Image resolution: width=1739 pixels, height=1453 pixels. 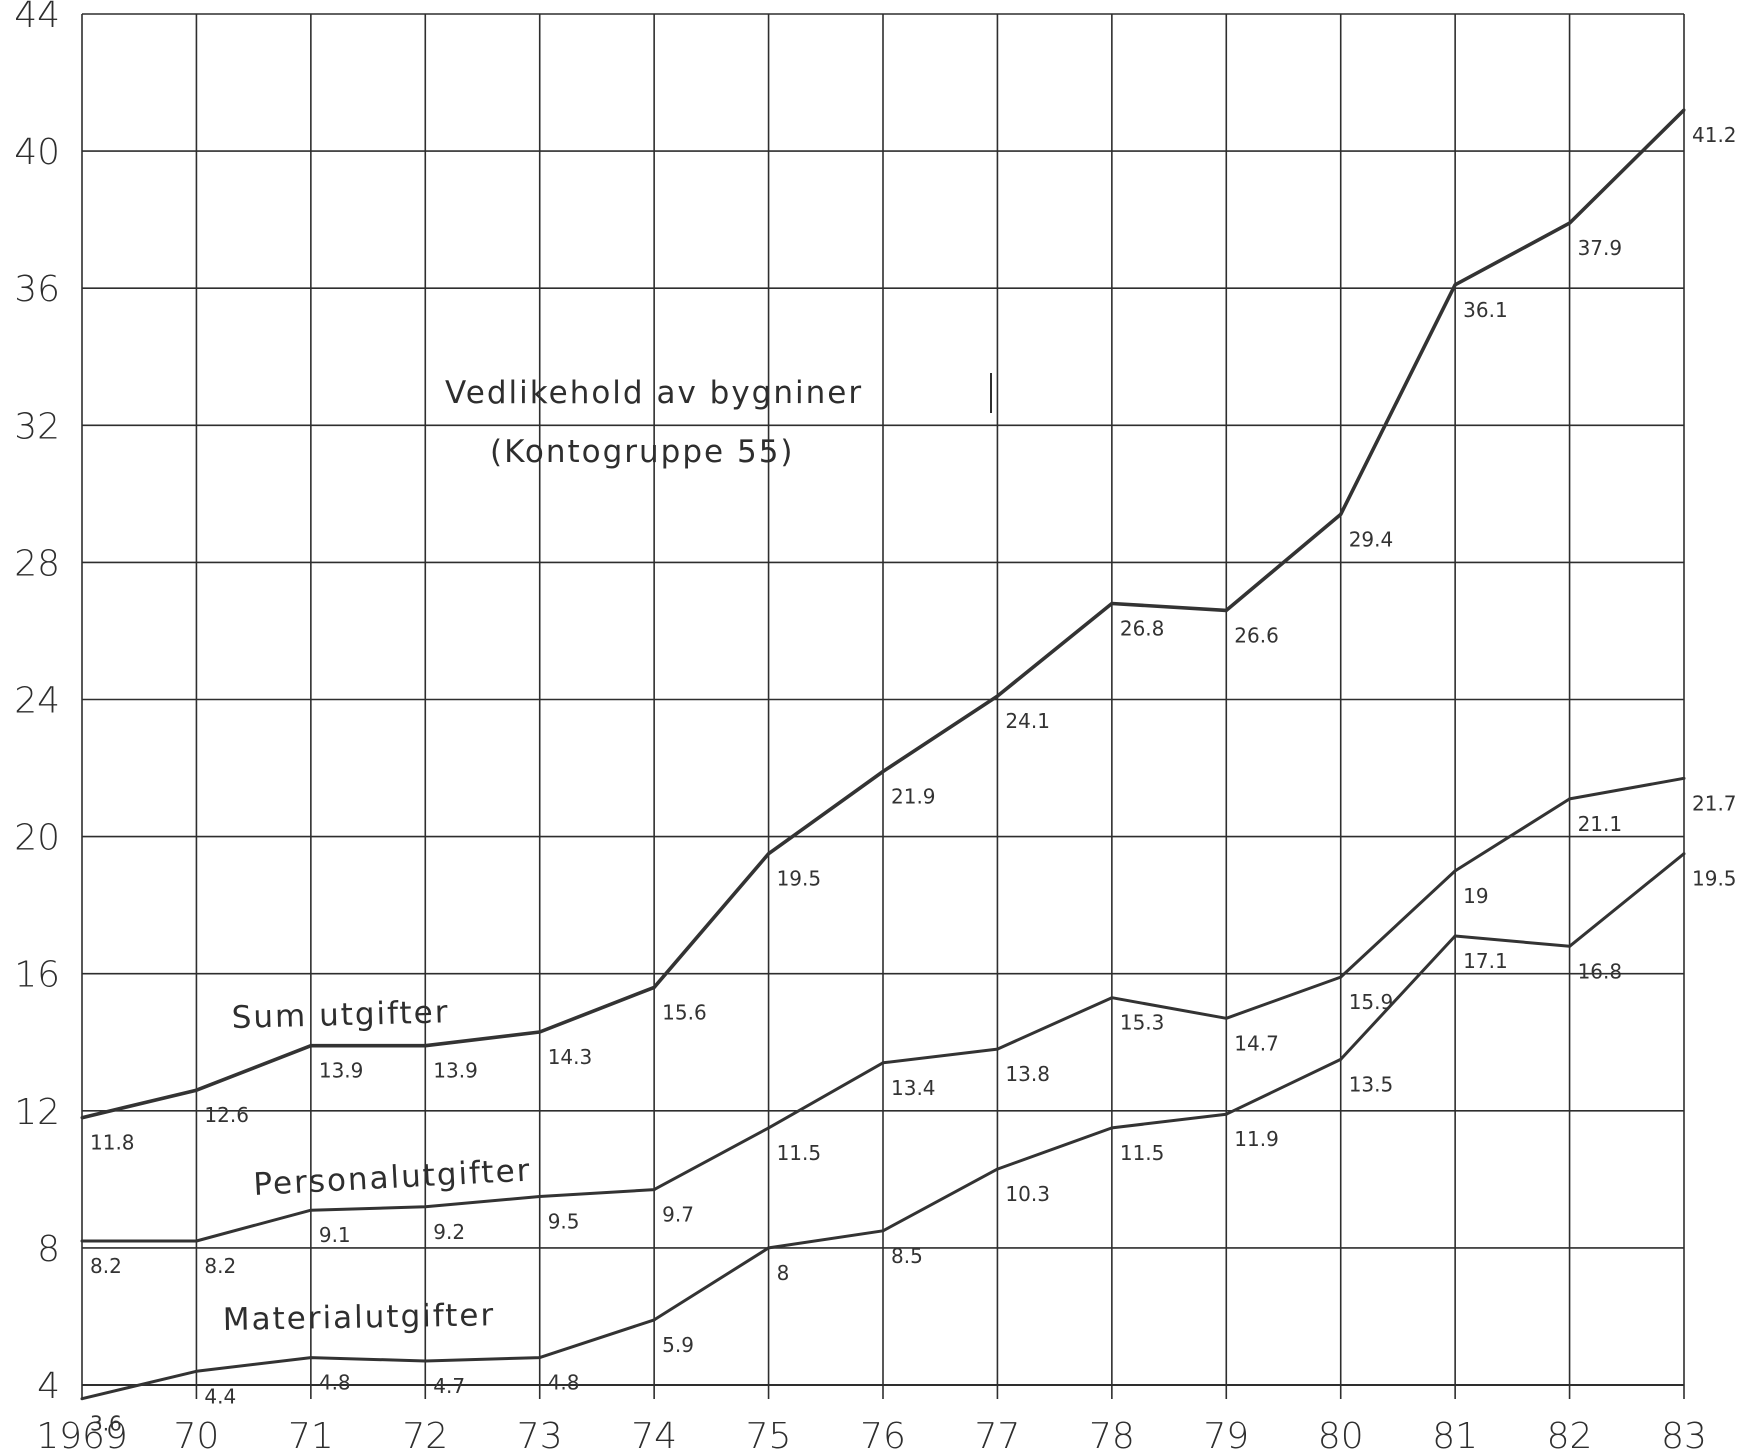 What do you see at coordinates (37, 18) in the screenshot?
I see `y-tick-label: 44` at bounding box center [37, 18].